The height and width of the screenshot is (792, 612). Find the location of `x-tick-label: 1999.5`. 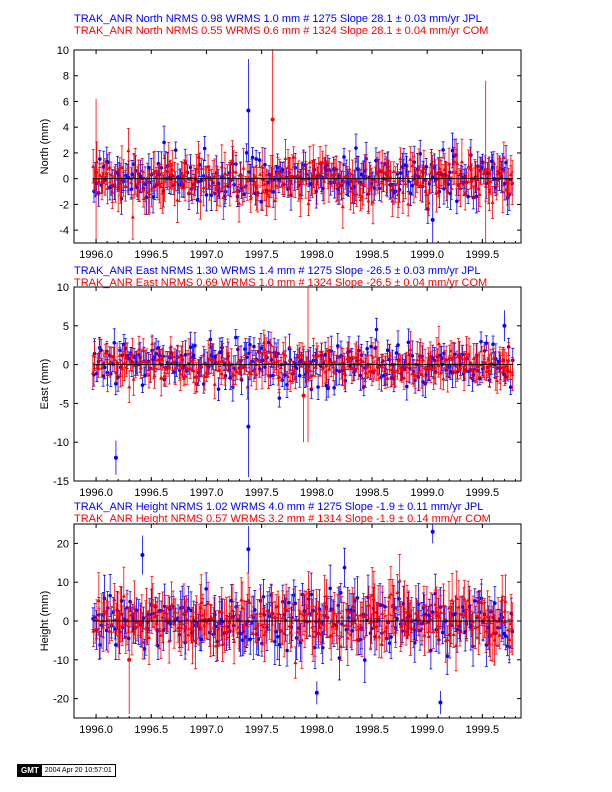

x-tick-label: 1999.5 is located at coordinates (483, 493).